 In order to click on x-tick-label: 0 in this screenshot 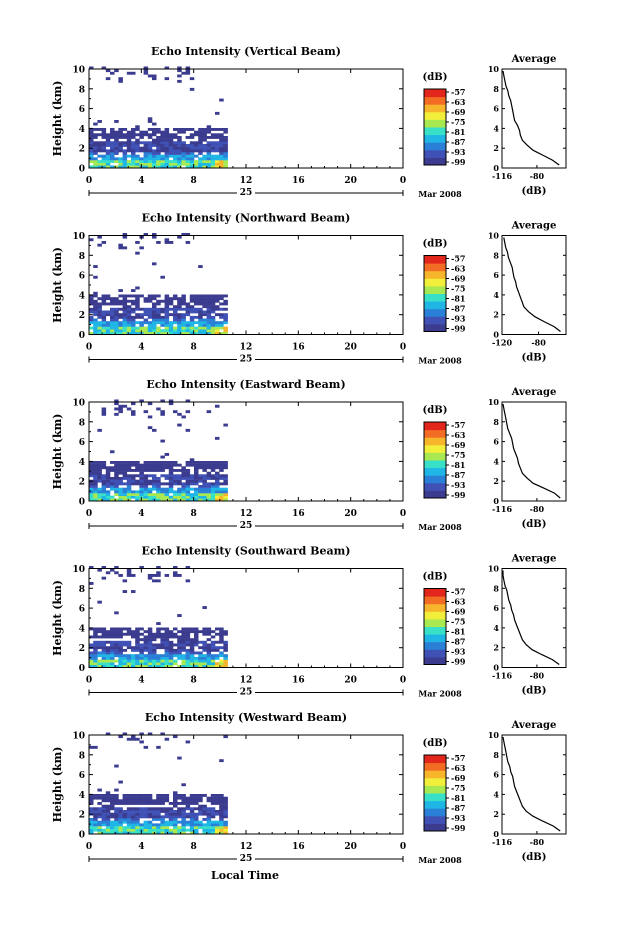, I will do `click(403, 181)`.